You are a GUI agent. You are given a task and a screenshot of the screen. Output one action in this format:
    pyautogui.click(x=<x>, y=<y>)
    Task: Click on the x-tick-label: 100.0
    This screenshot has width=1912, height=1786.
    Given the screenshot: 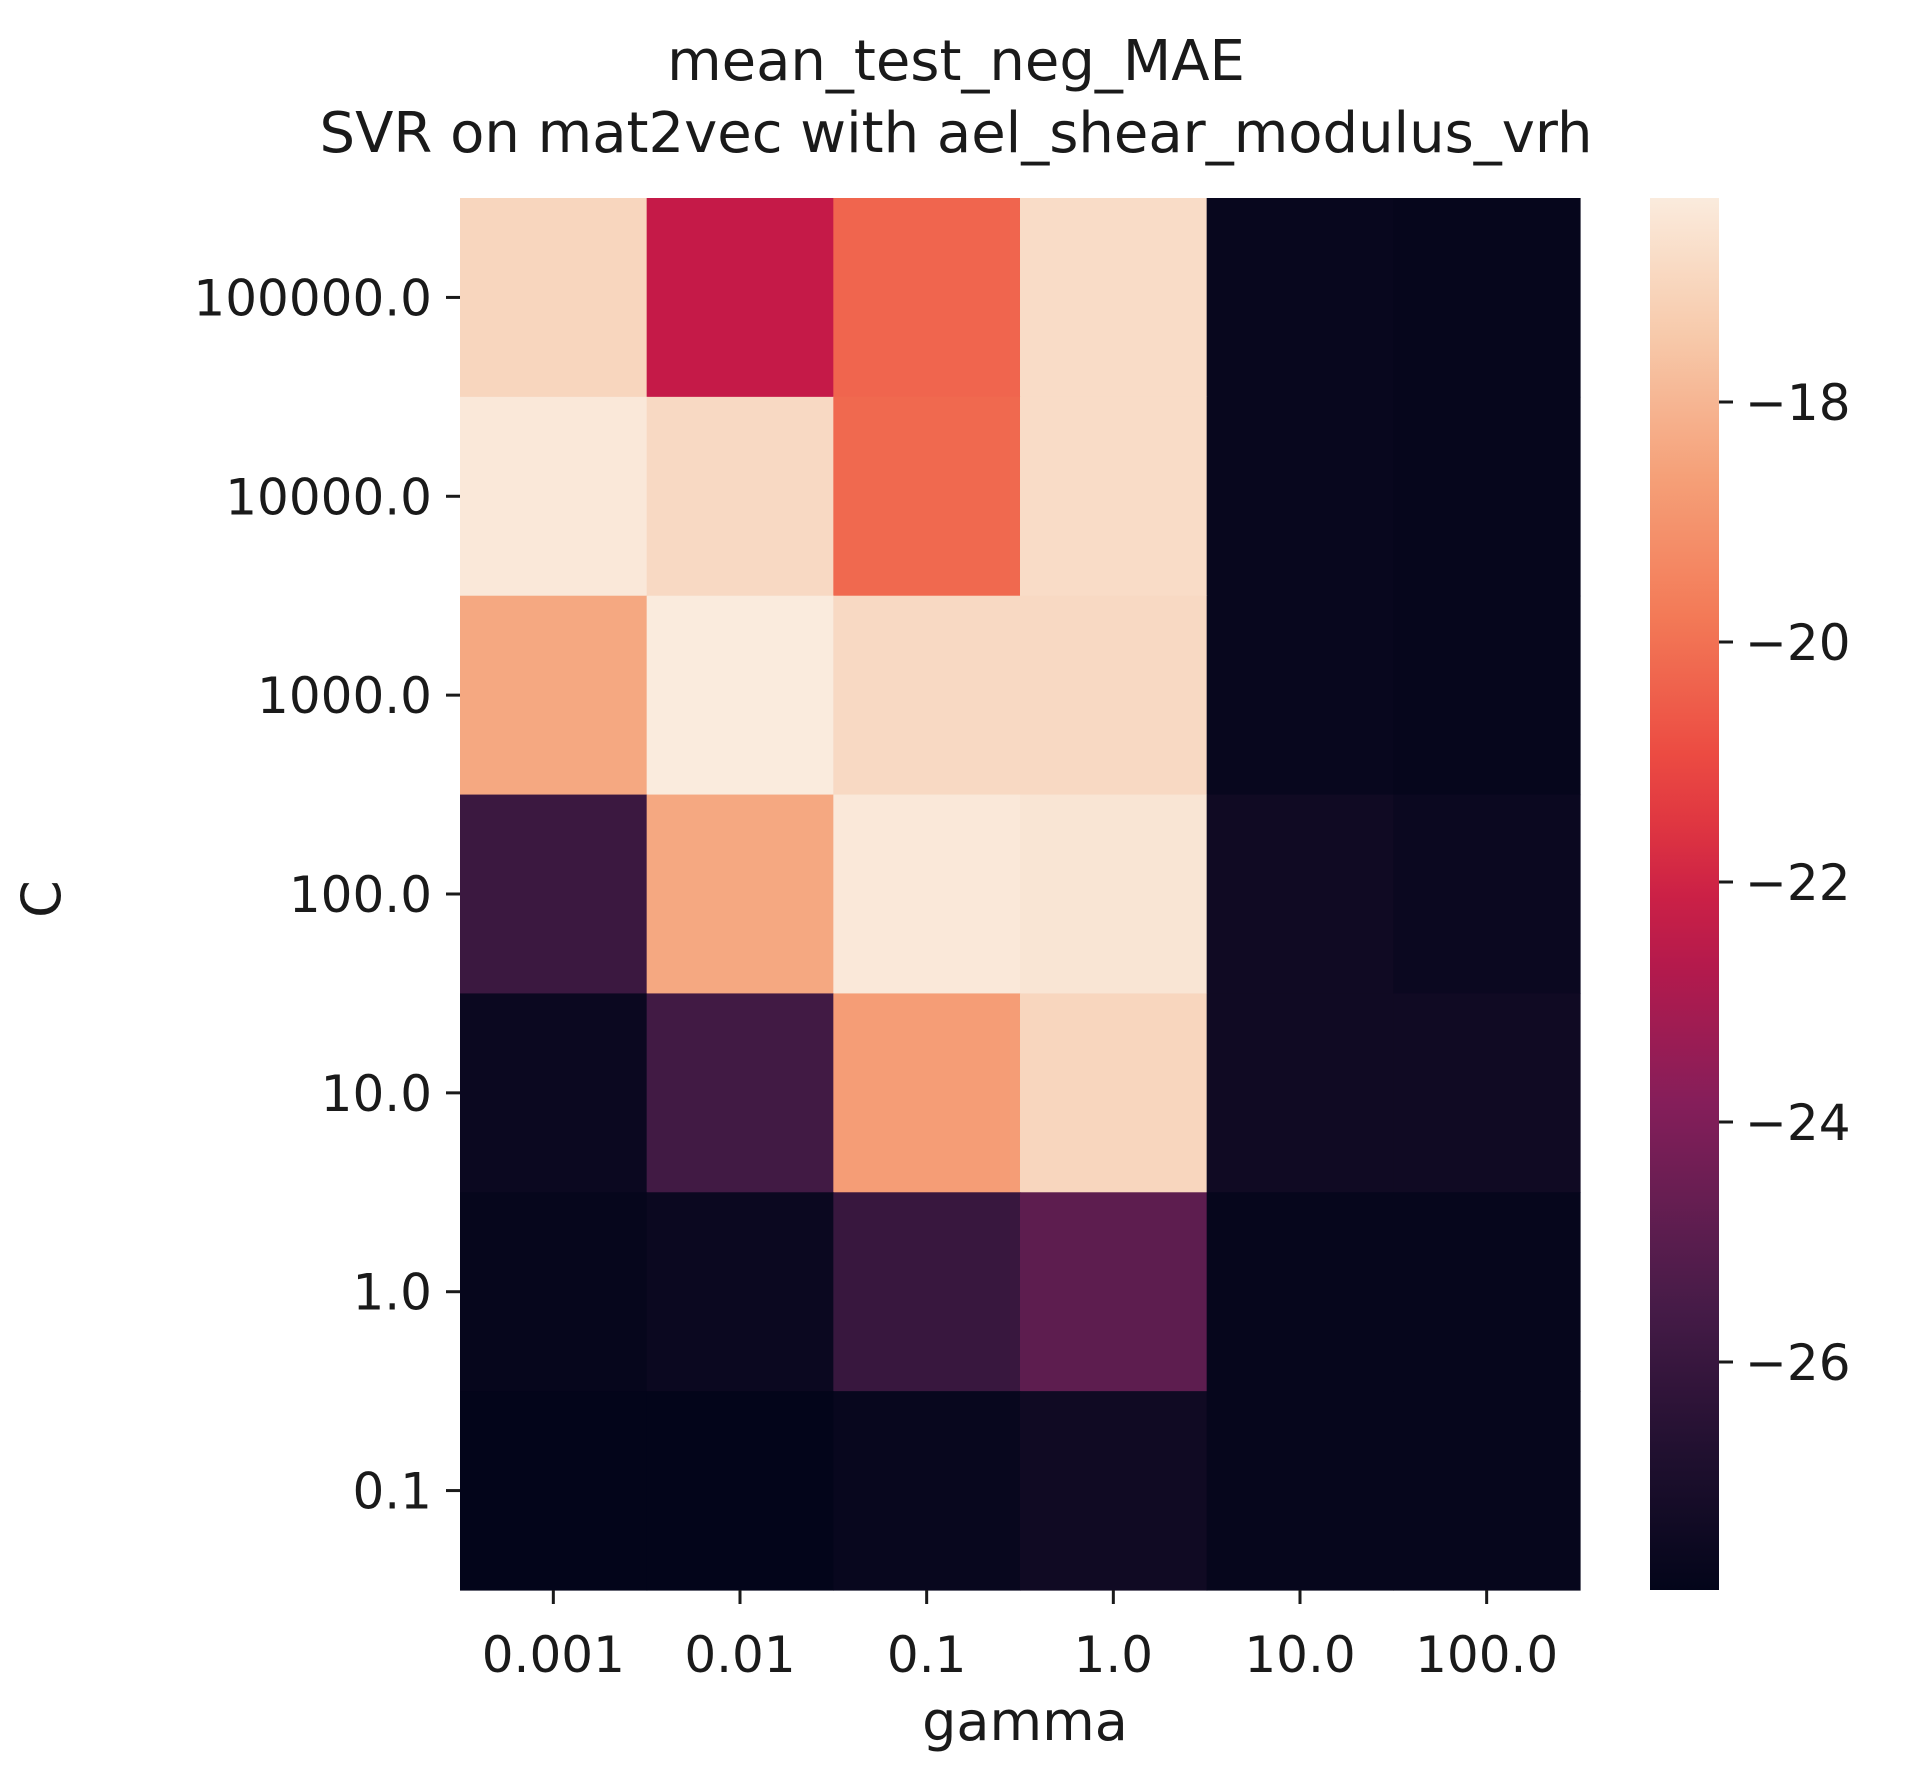 What is the action you would take?
    pyautogui.click(x=1486, y=1655)
    